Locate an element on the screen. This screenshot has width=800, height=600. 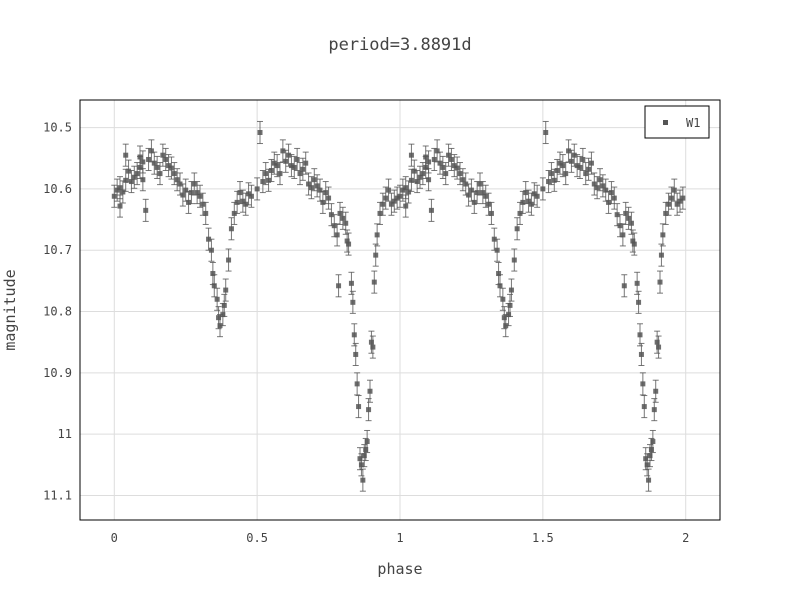
x-tick-label: 0 is located at coordinates (114, 538).